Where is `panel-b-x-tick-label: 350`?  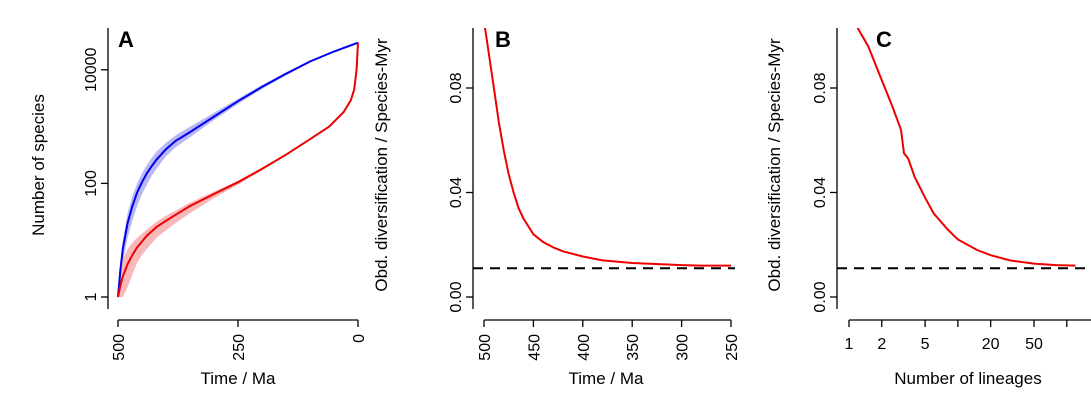 panel-b-x-tick-label: 350 is located at coordinates (633, 347).